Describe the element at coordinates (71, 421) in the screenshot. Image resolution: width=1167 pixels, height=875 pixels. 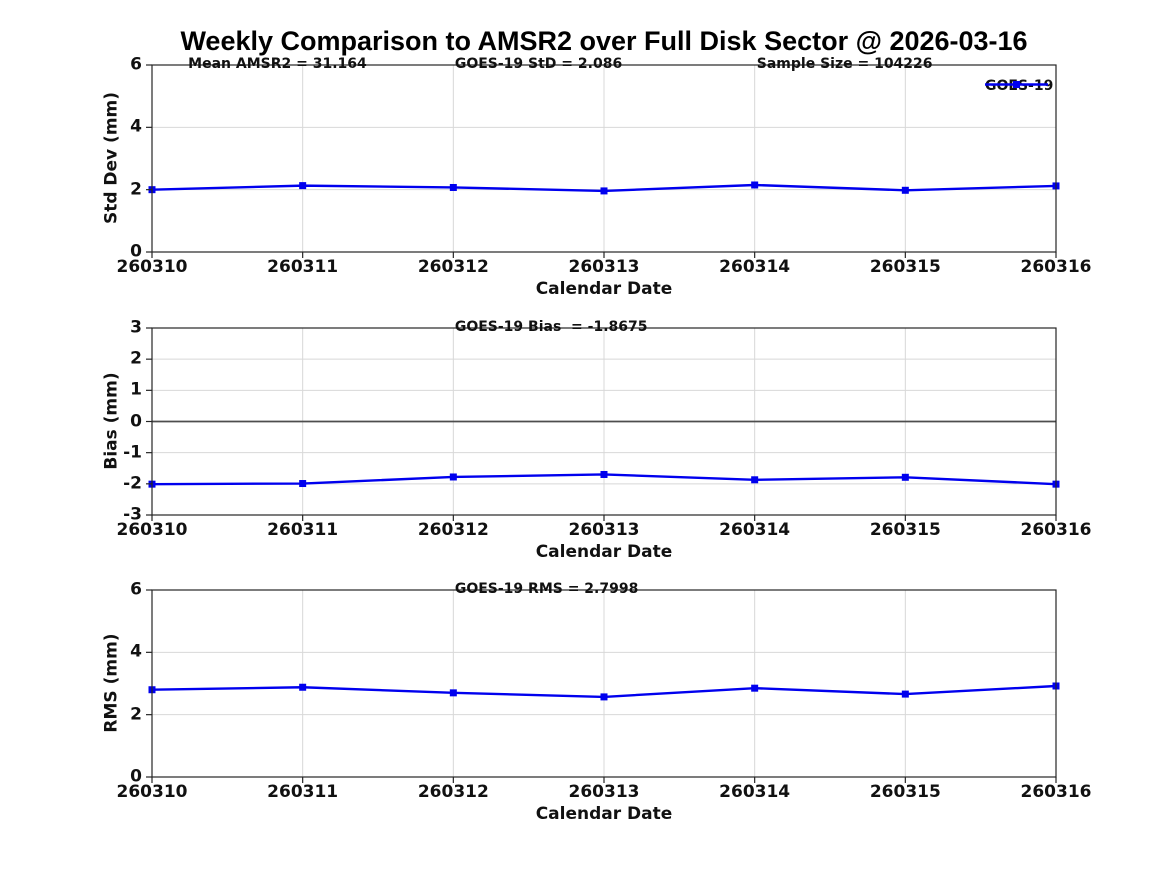
I see `y-tick-labels: -3 -2 -1 0 1 2 3` at that location.